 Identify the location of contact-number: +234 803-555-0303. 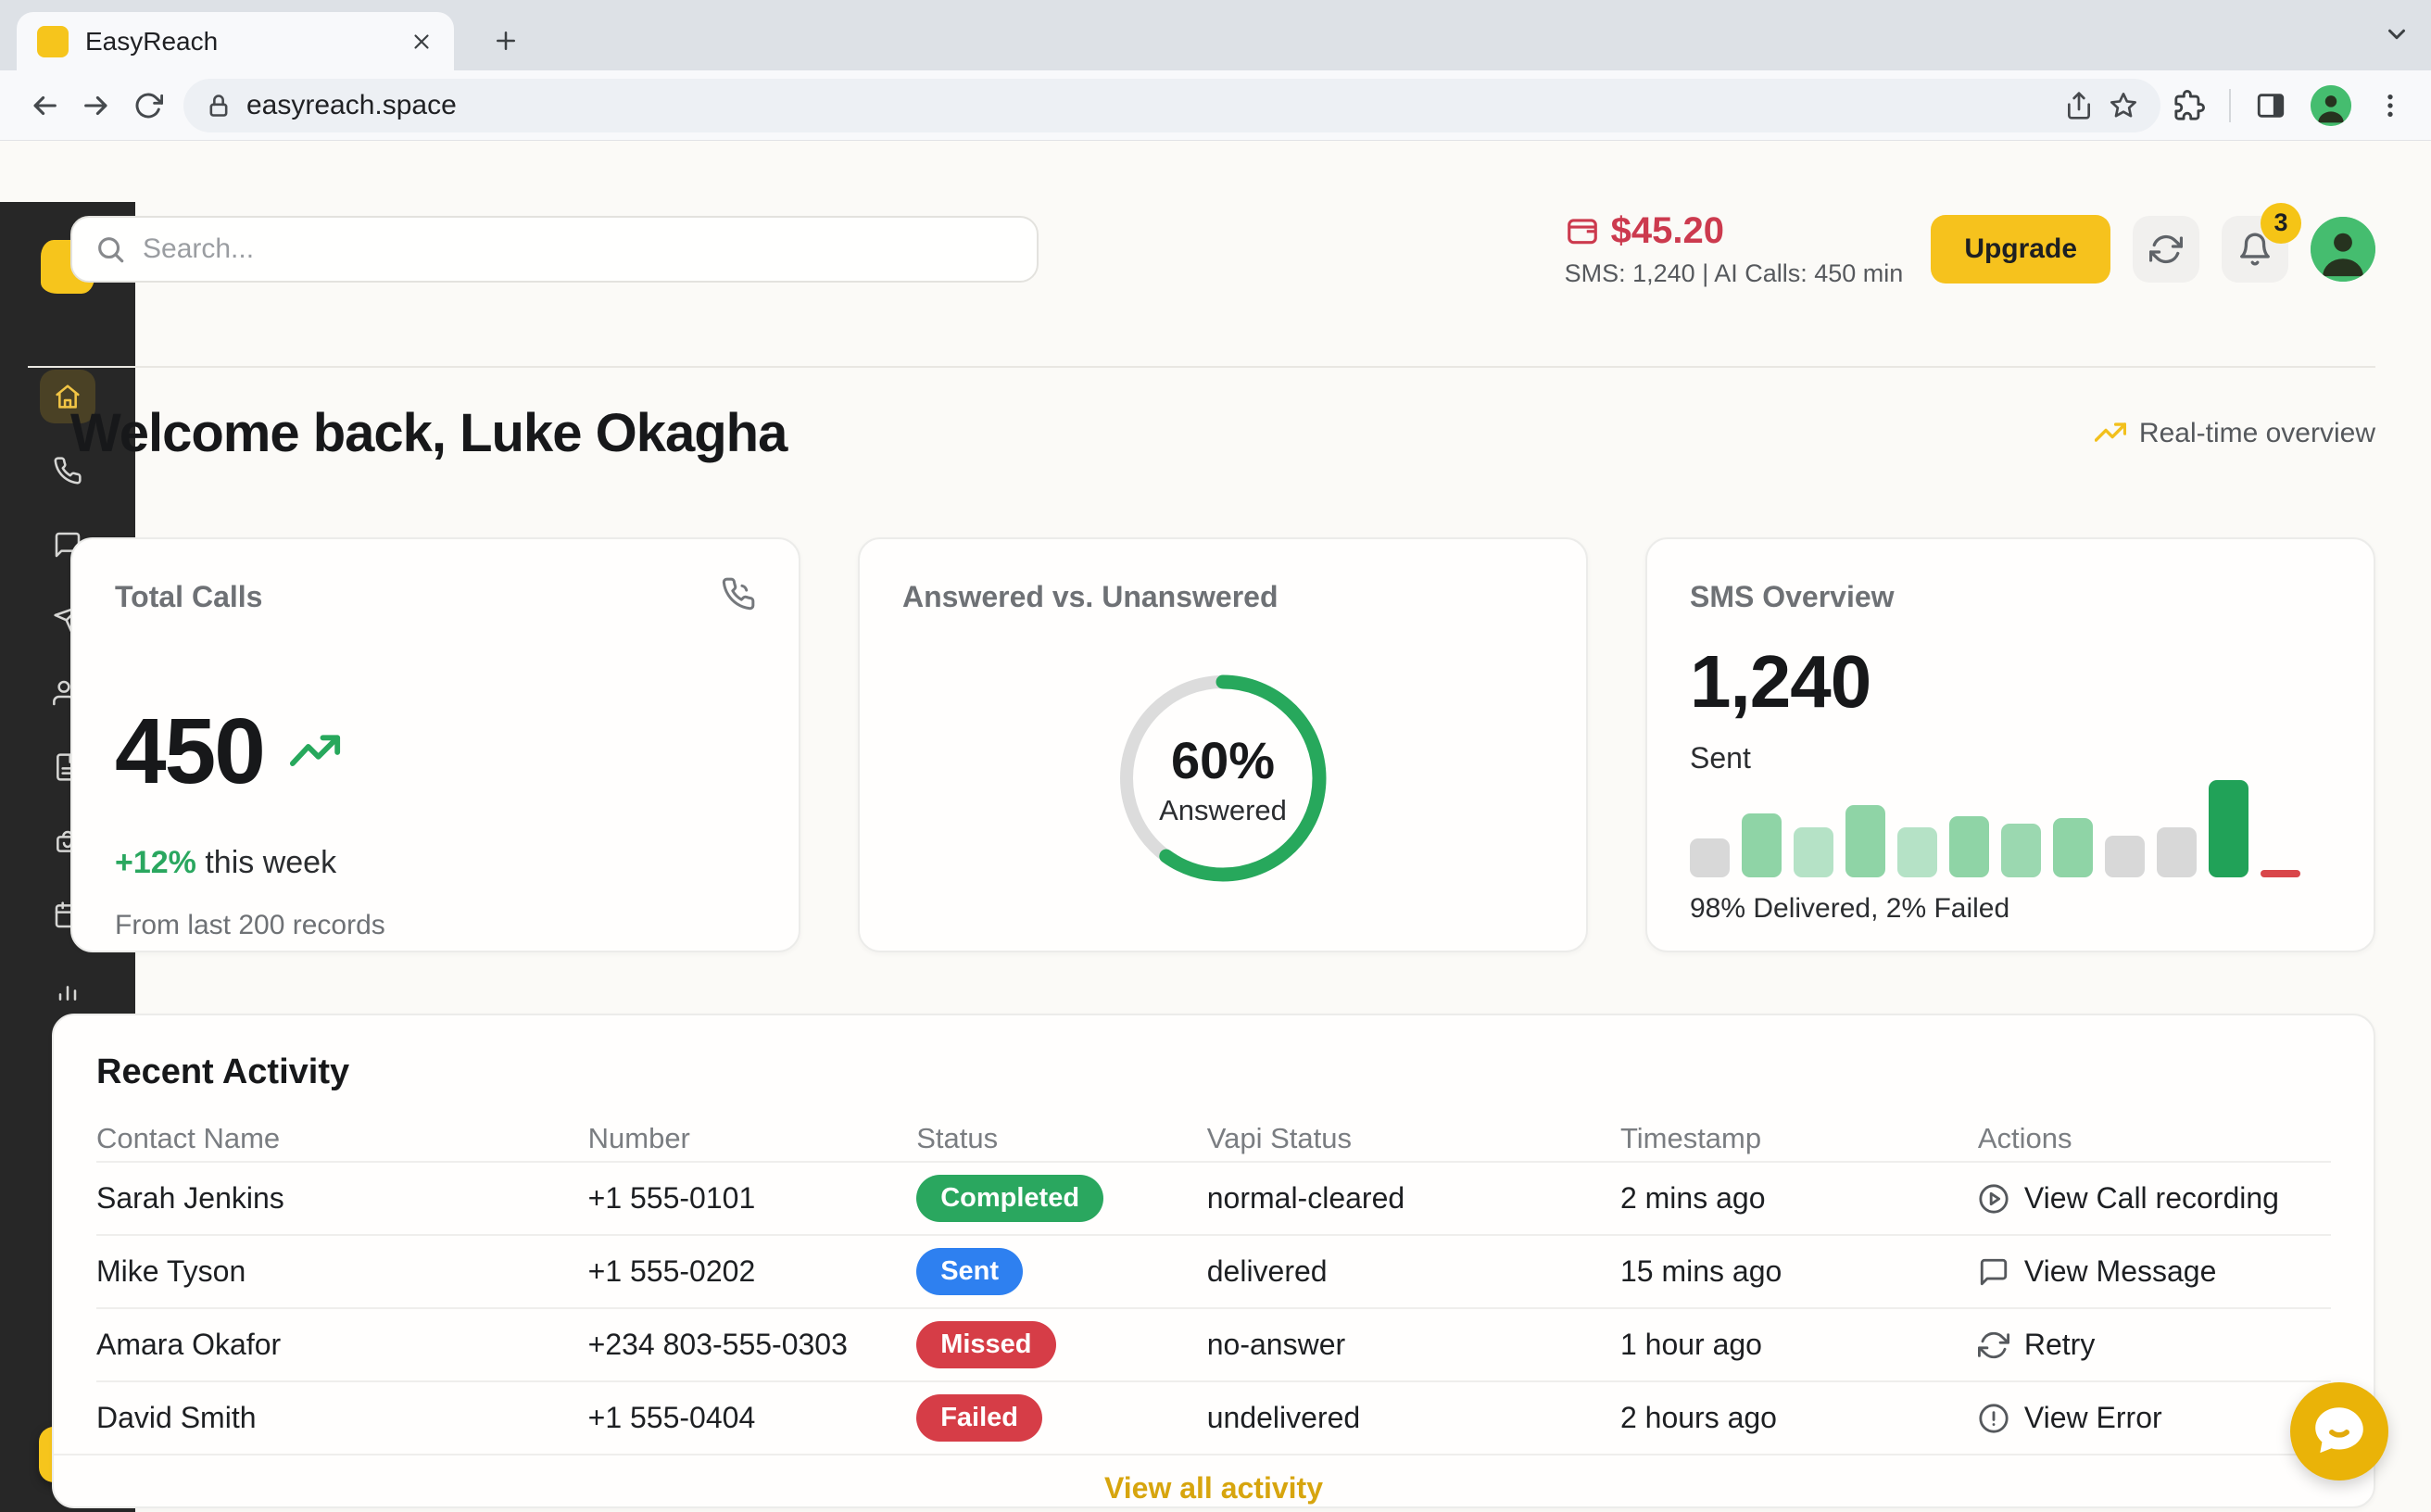
(717, 1344).